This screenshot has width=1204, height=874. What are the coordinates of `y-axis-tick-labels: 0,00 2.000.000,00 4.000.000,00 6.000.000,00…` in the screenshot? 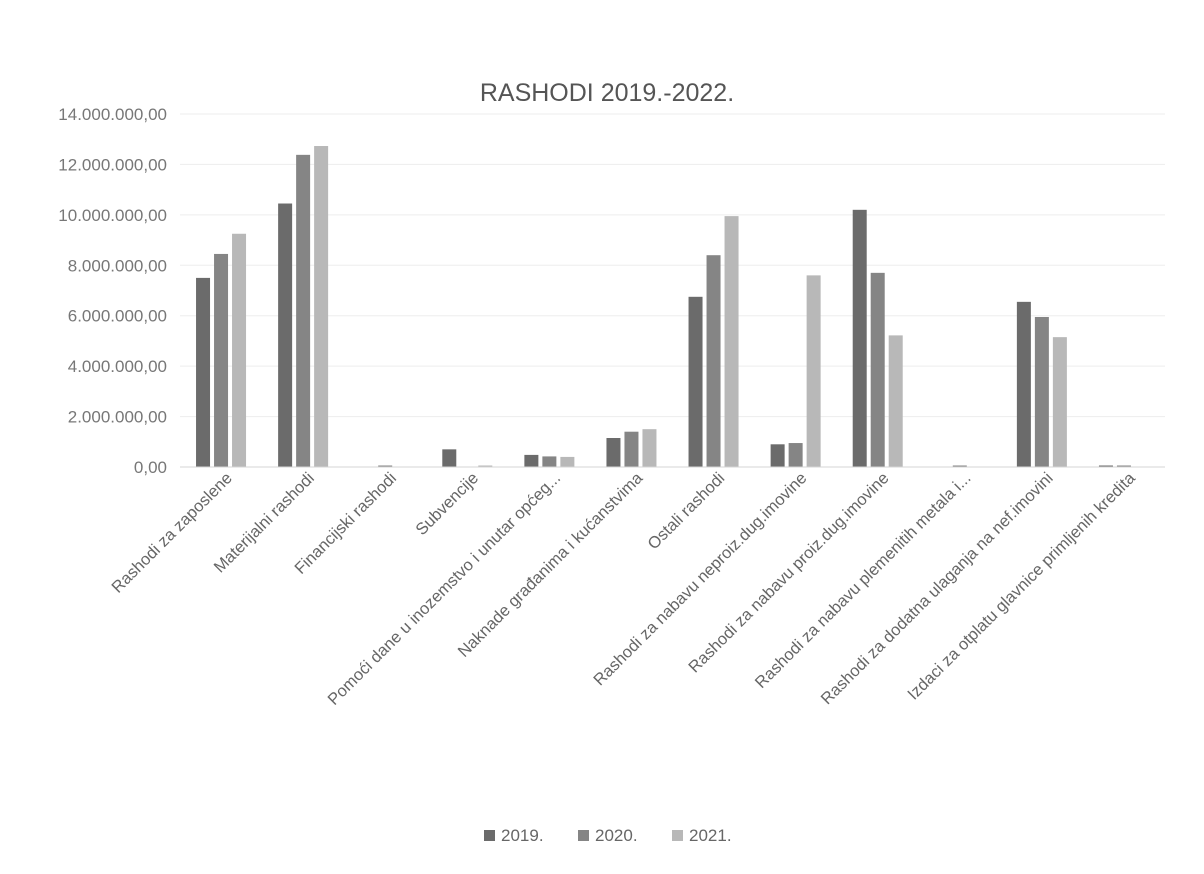 It's located at (112, 291).